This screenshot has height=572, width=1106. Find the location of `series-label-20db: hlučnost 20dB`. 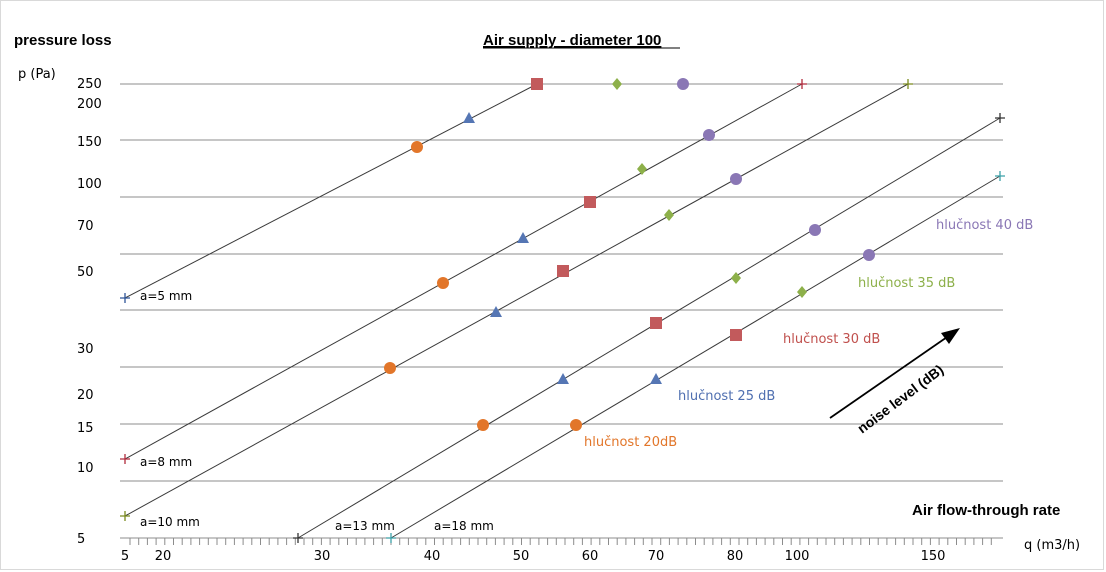

series-label-20db: hlučnost 20dB is located at coordinates (630, 442).